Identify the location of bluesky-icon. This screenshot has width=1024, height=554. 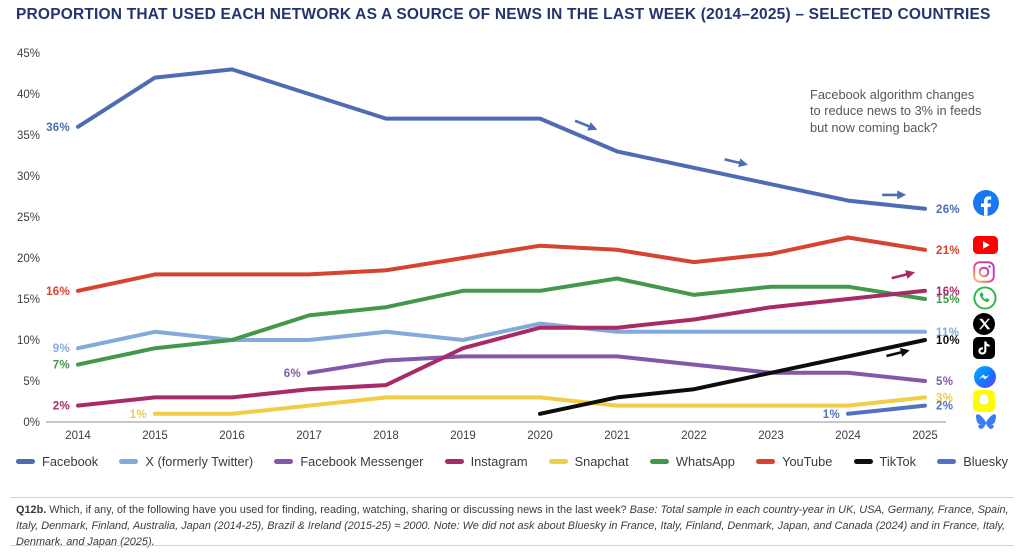
(986, 424).